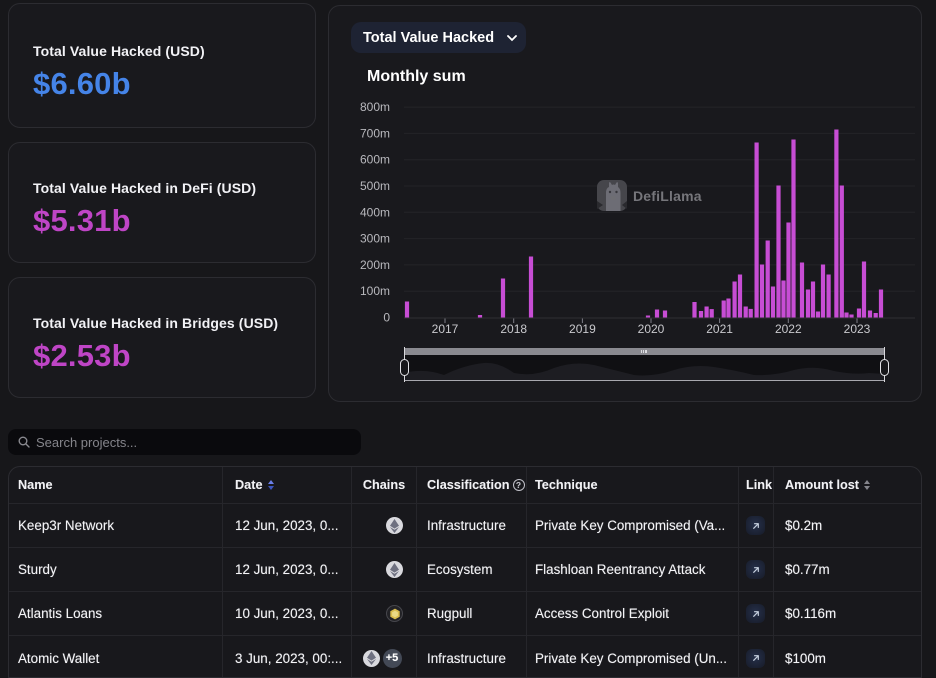 The width and height of the screenshot is (936, 678). What do you see at coordinates (375, 133) in the screenshot?
I see `svg-text: 700m` at bounding box center [375, 133].